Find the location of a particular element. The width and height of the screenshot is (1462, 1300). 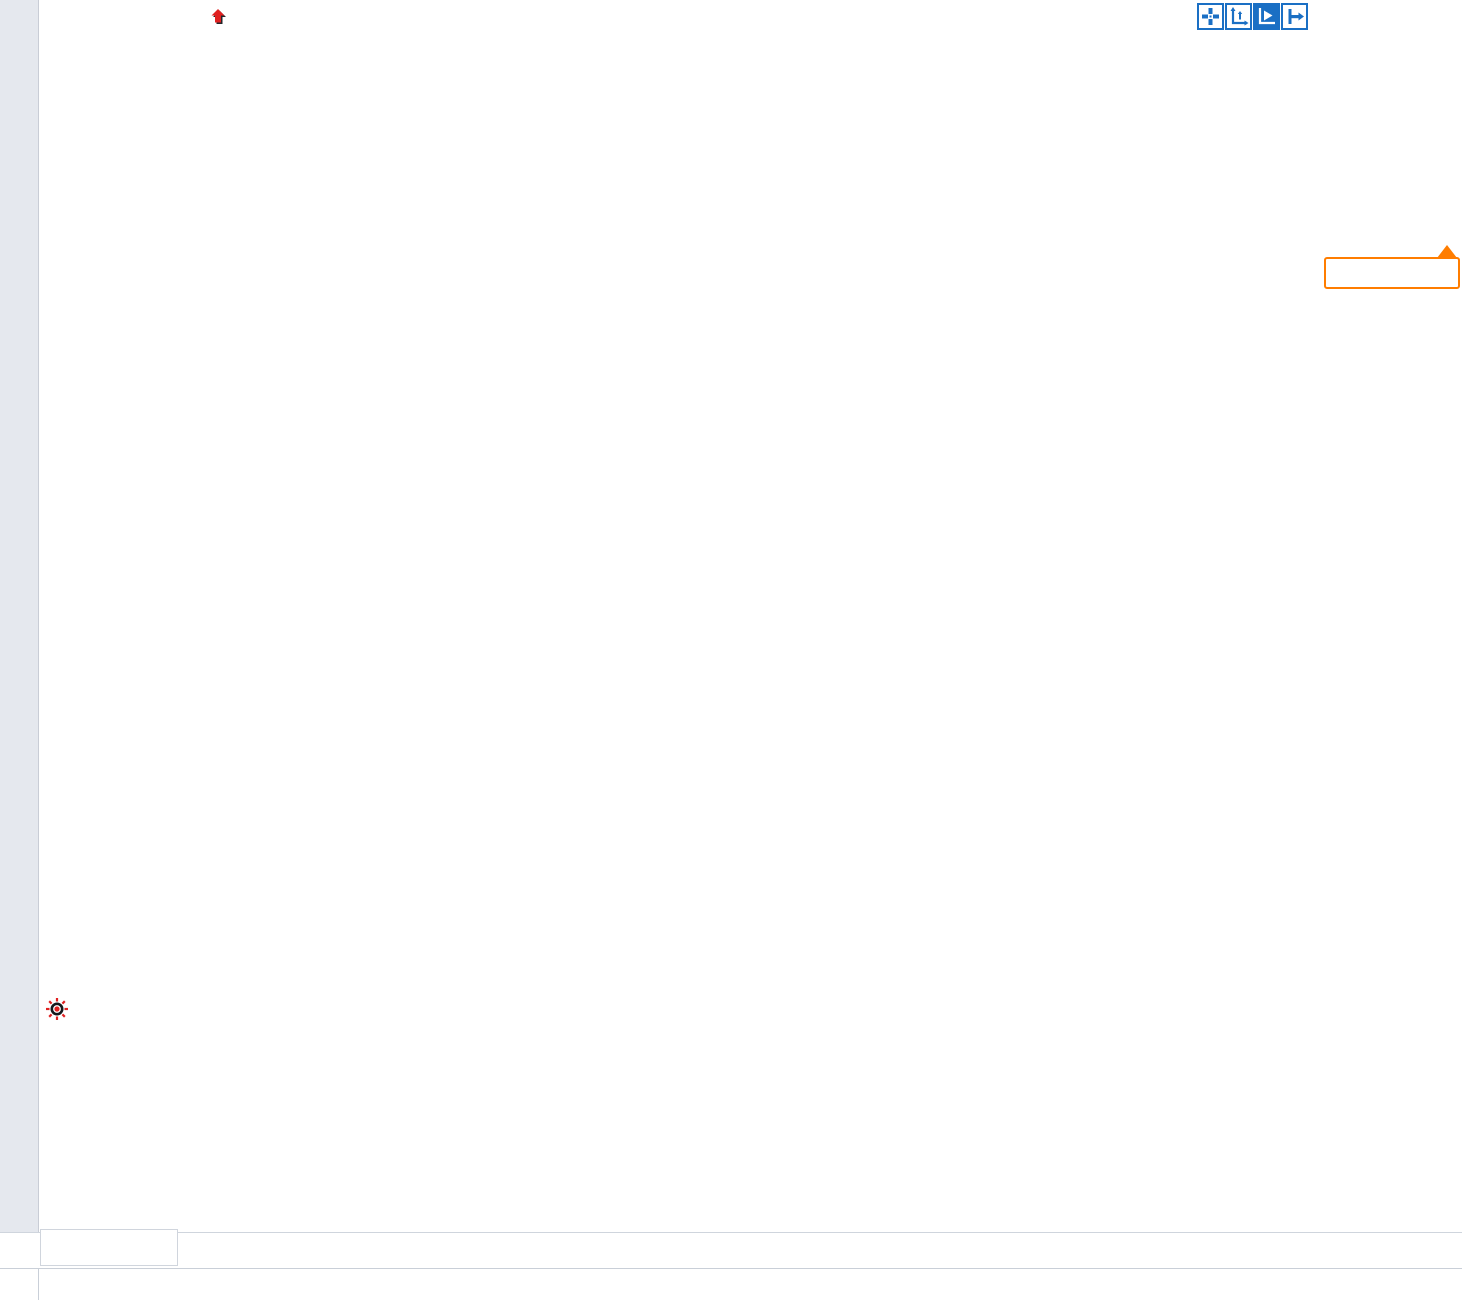

indicator-tabbar is located at coordinates (731, 1284).